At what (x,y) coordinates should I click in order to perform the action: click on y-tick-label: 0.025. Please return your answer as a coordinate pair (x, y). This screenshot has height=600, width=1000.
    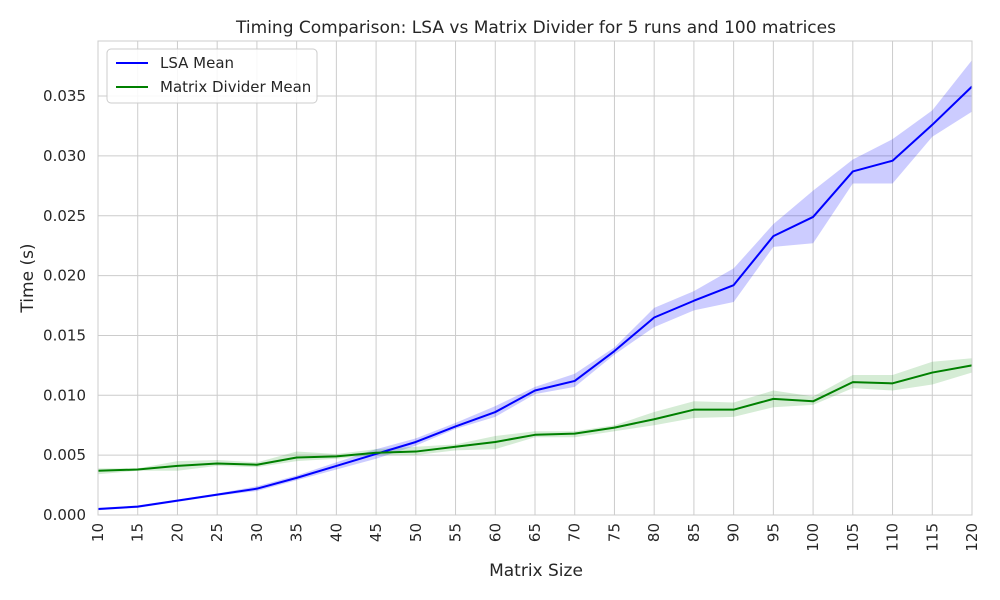
    Looking at the image, I should click on (64, 216).